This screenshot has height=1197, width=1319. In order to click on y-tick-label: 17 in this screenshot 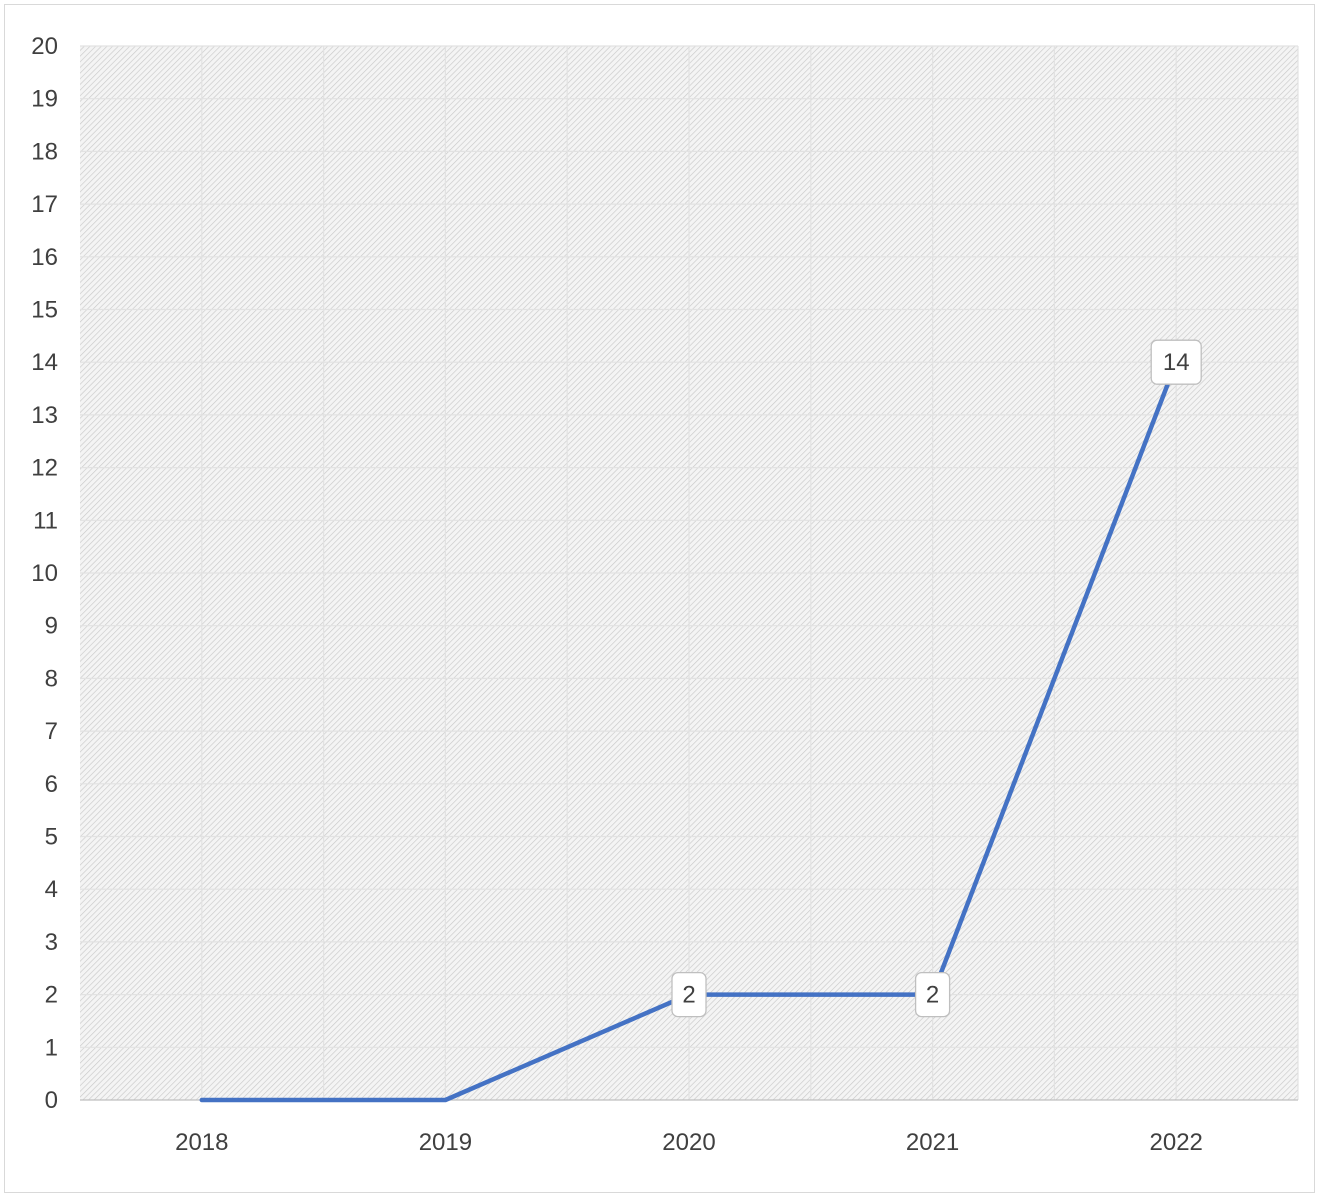, I will do `click(44, 204)`.